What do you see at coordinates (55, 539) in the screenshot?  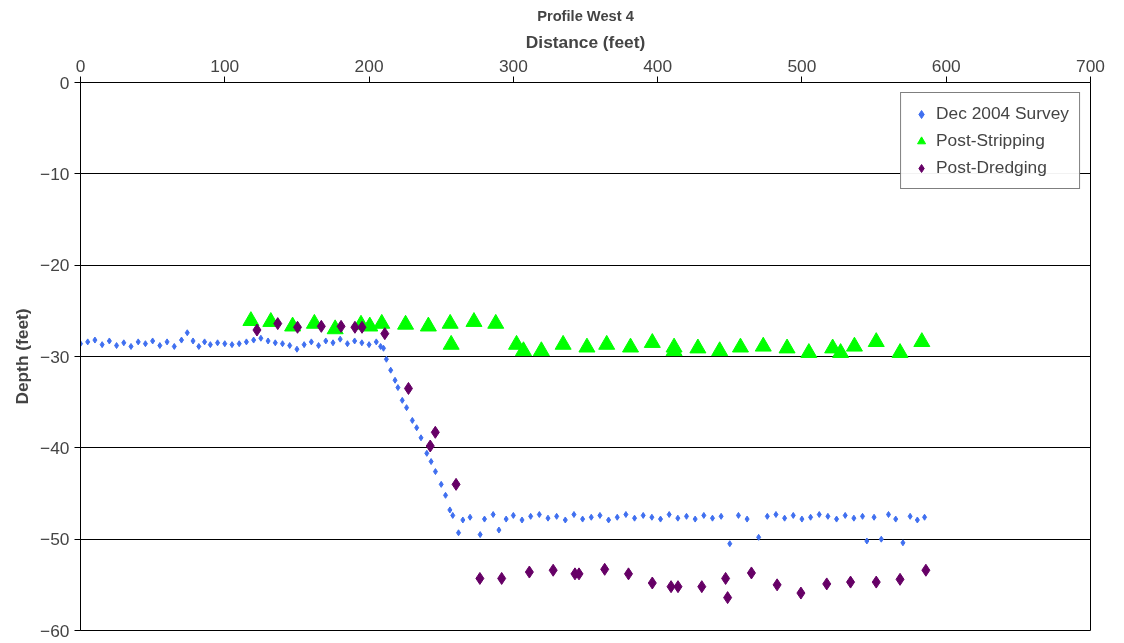 I see `y-tick-label: −50` at bounding box center [55, 539].